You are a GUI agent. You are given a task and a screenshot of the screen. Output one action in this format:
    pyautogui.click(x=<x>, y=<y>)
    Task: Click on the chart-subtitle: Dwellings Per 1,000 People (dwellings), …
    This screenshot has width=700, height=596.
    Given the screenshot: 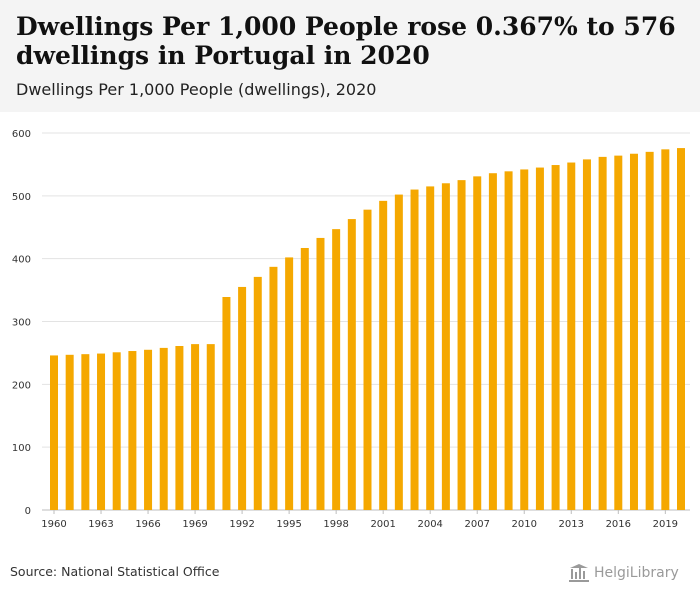 What is the action you would take?
    pyautogui.click(x=196, y=89)
    